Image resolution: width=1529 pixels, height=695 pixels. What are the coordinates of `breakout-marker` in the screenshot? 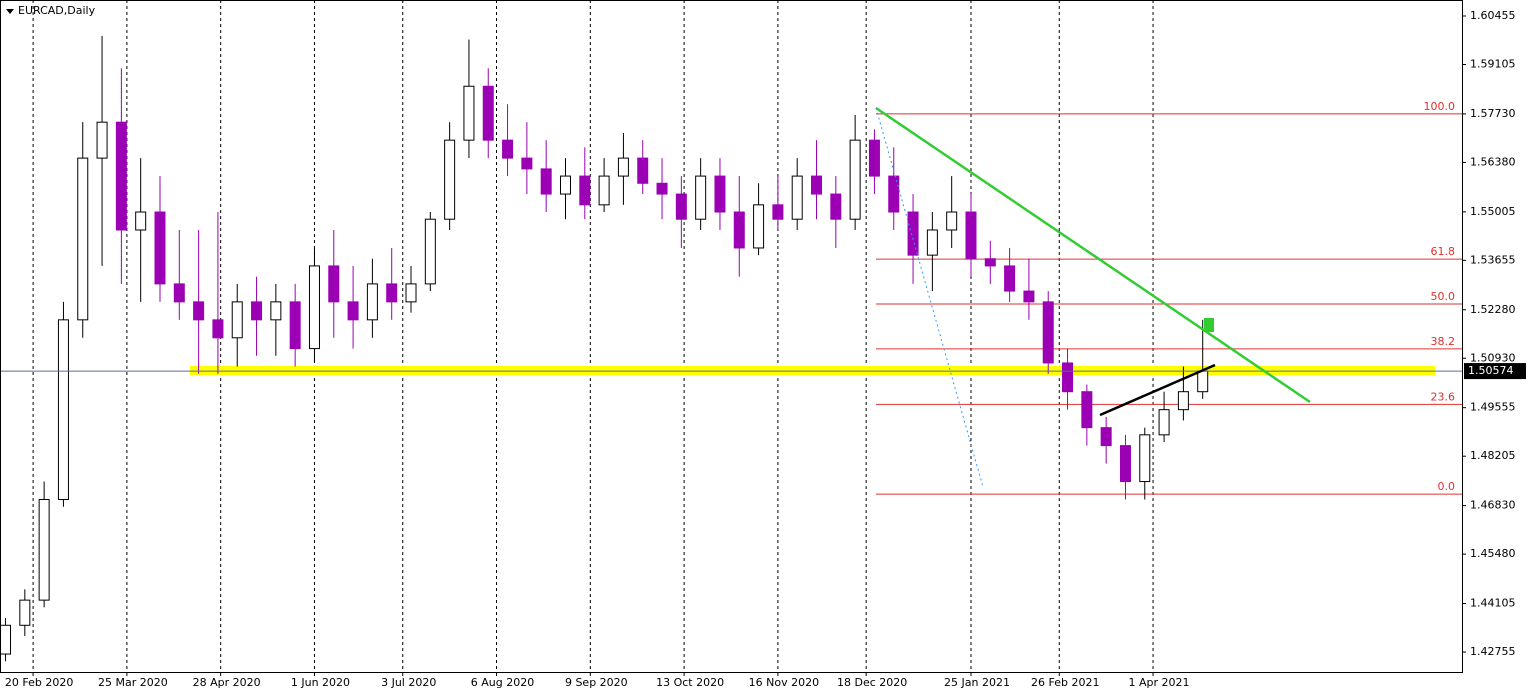 It's located at (1209, 325).